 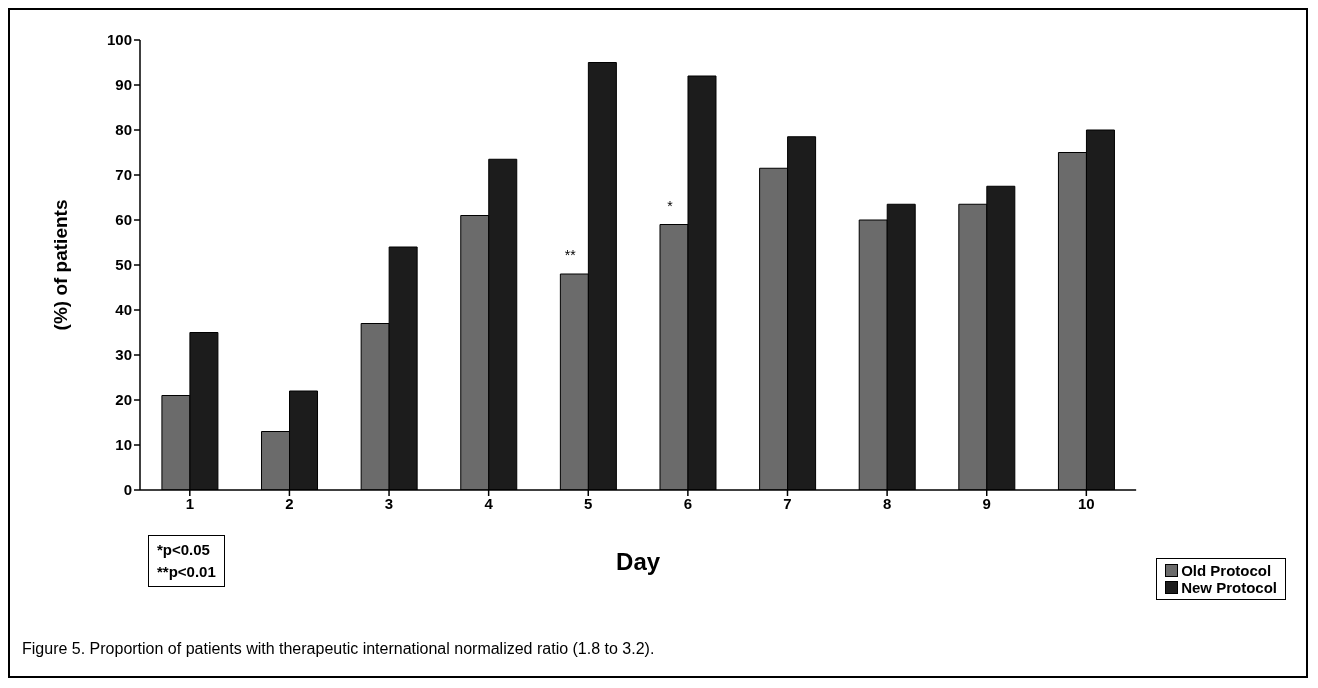 I want to click on legend-label: Old Protocol, so click(x=1226, y=570).